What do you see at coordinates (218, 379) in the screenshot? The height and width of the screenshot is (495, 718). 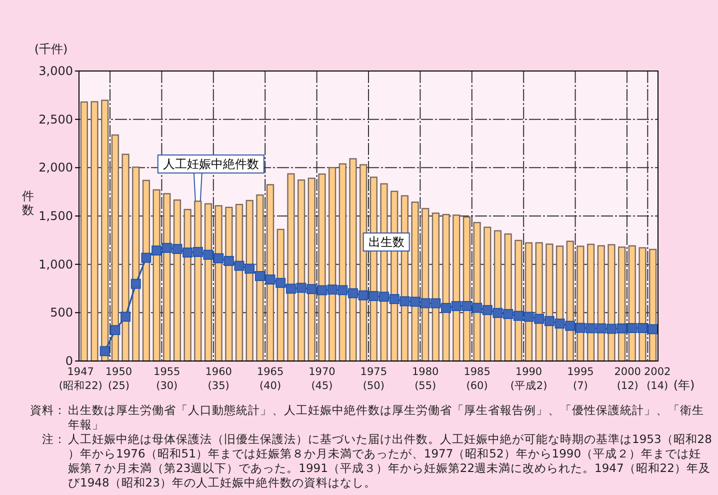 I see `x-tick-label: 1960(35)` at bounding box center [218, 379].